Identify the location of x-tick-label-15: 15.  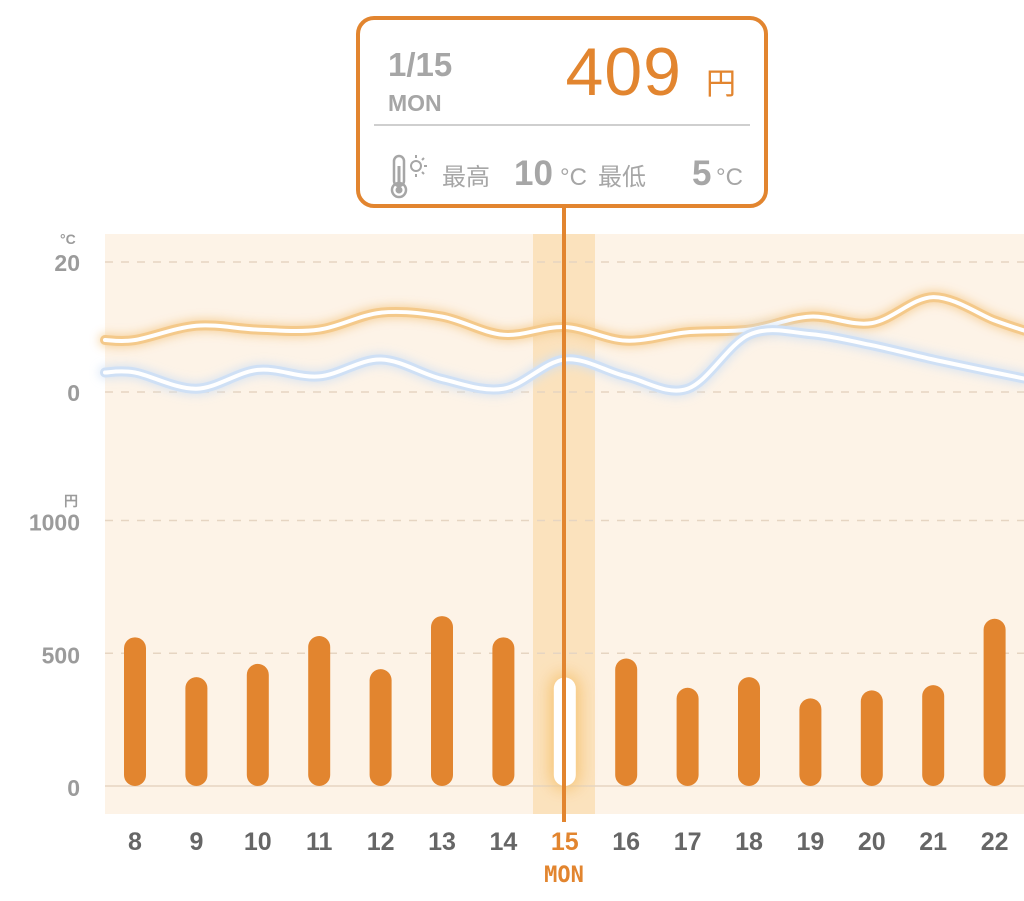
(565, 842).